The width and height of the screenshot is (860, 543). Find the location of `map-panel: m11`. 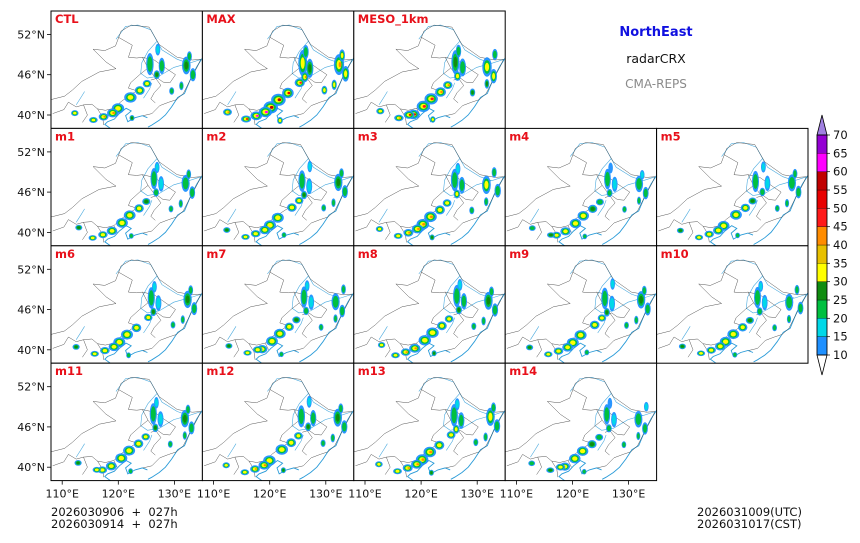

map-panel: m11 is located at coordinates (126, 422).